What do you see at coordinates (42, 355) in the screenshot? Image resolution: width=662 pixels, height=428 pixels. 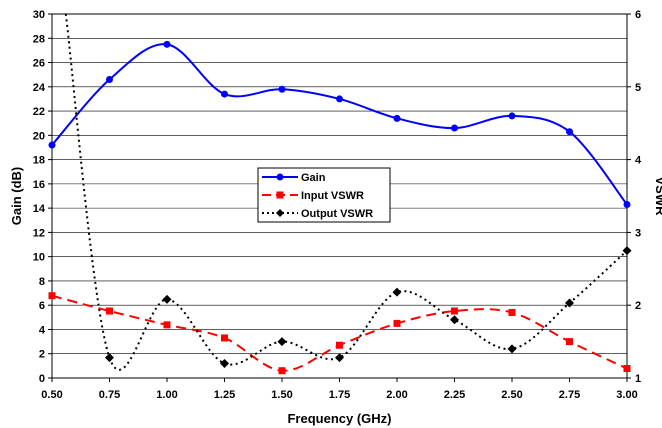 I see `y-tick-label: 2` at bounding box center [42, 355].